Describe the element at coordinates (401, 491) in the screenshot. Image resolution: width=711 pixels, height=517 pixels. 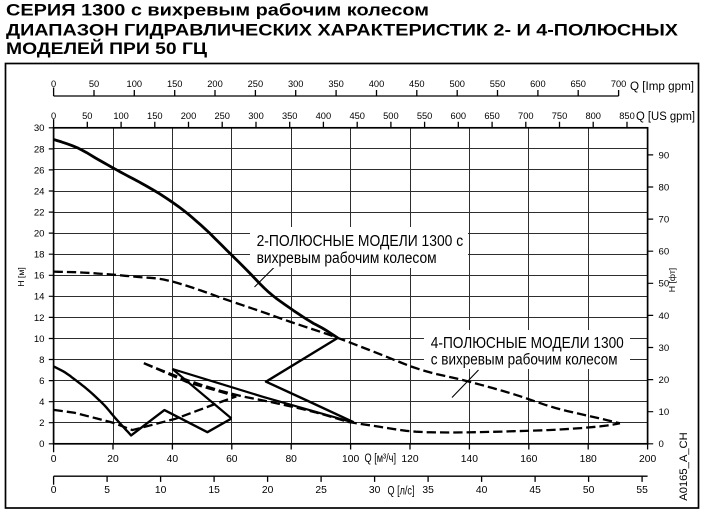
I see `svg-text: Q [л/с]` at that location.